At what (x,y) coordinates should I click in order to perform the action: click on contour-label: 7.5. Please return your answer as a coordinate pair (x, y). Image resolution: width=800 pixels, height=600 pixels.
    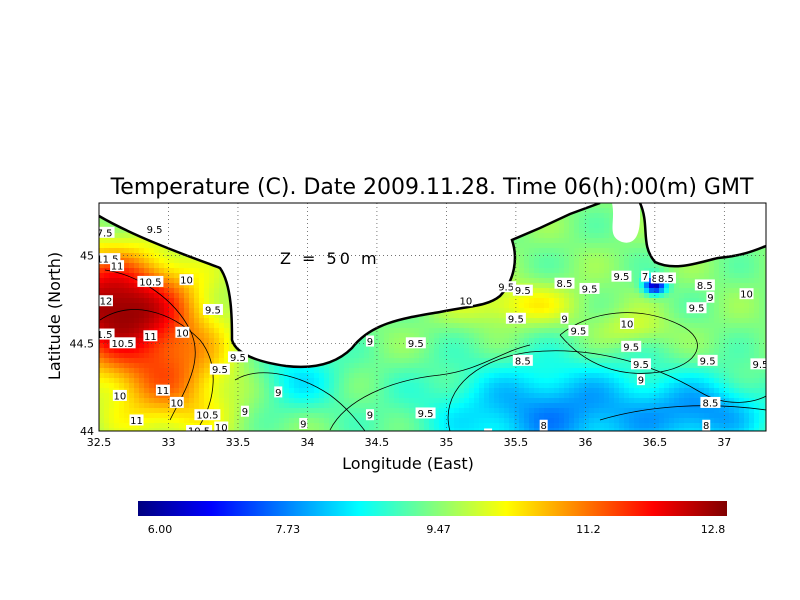
    Looking at the image, I should click on (105, 233).